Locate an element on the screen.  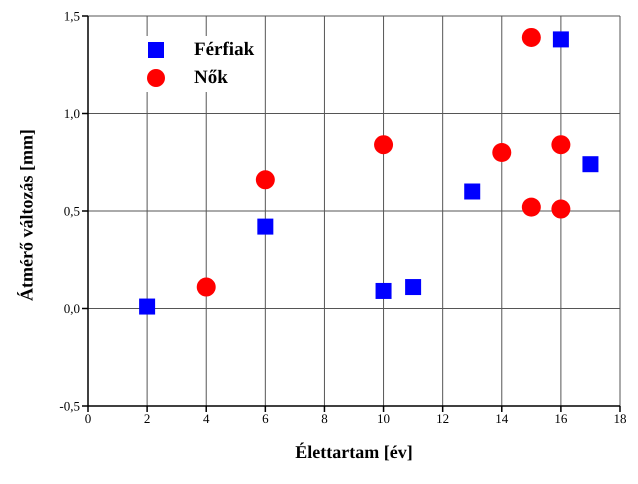
x-tick-label: 8 is located at coordinates (324, 418).